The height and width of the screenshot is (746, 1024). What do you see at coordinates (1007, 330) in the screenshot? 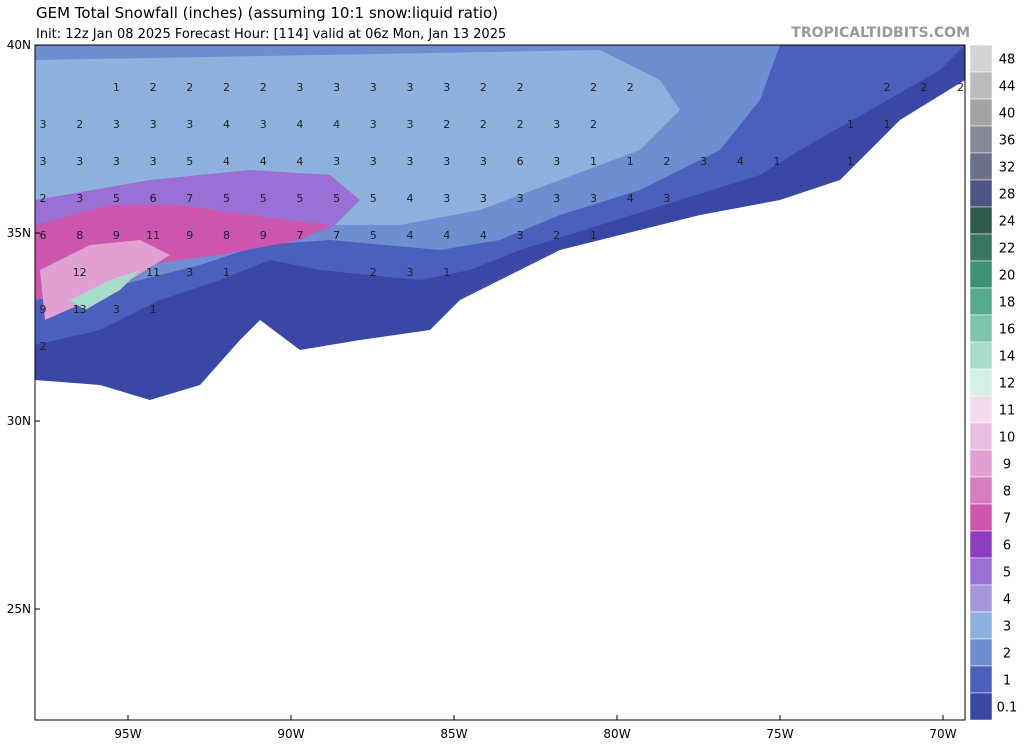
I see `colorbar-label: 16` at bounding box center [1007, 330].